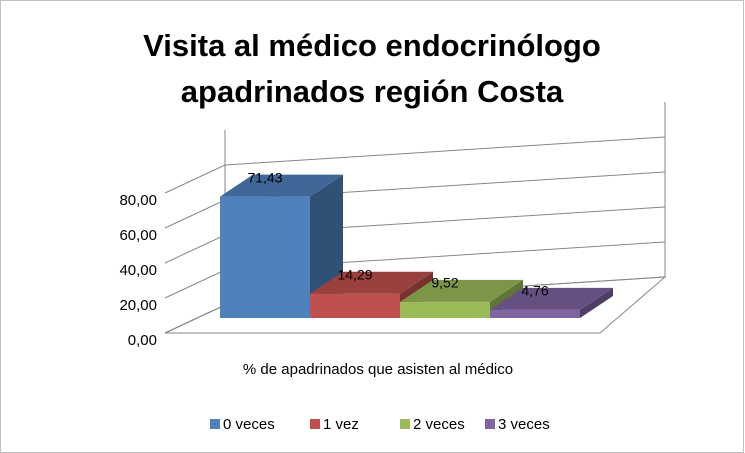 Image resolution: width=745 pixels, height=453 pixels. Describe the element at coordinates (372, 45) in the screenshot. I see `chart-title: Visita al médico endocrinólogo` at that location.